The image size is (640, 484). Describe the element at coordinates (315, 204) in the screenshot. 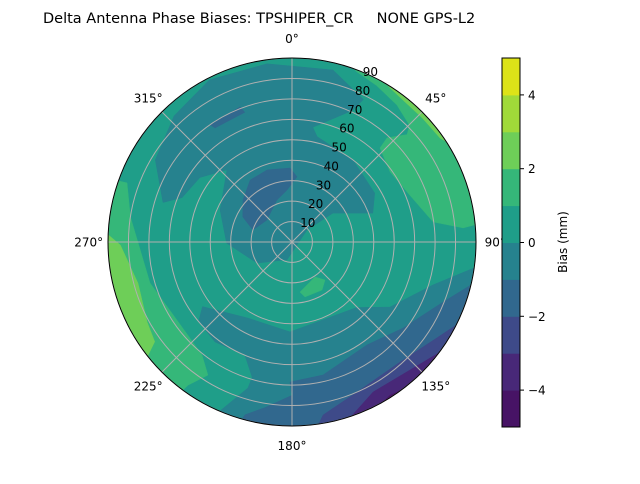

I see `radial-tick-label: 20` at that location.